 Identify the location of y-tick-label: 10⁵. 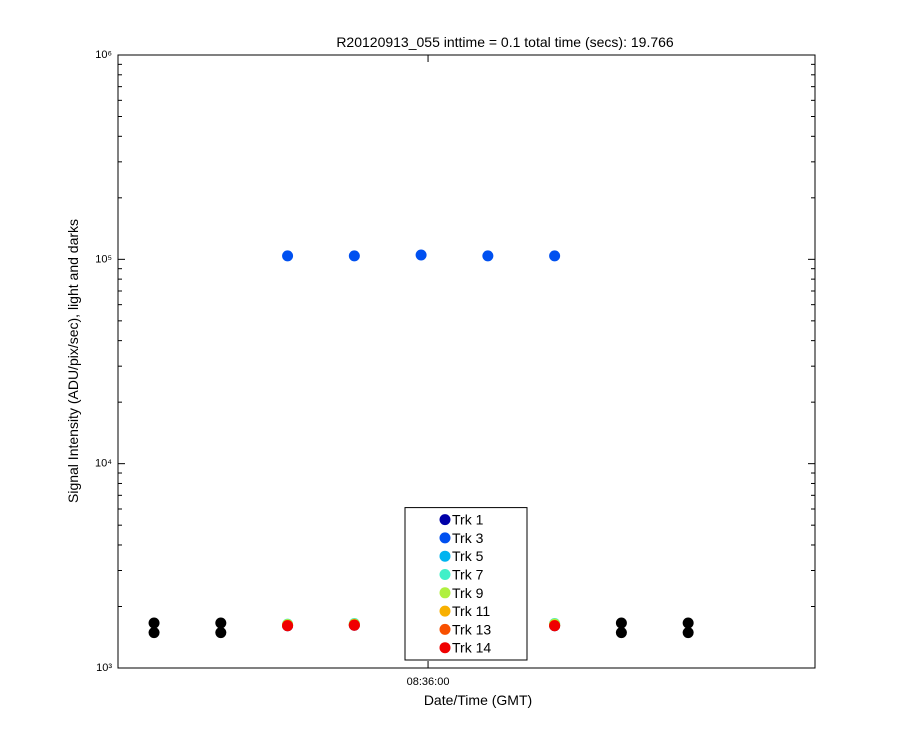
(103, 259).